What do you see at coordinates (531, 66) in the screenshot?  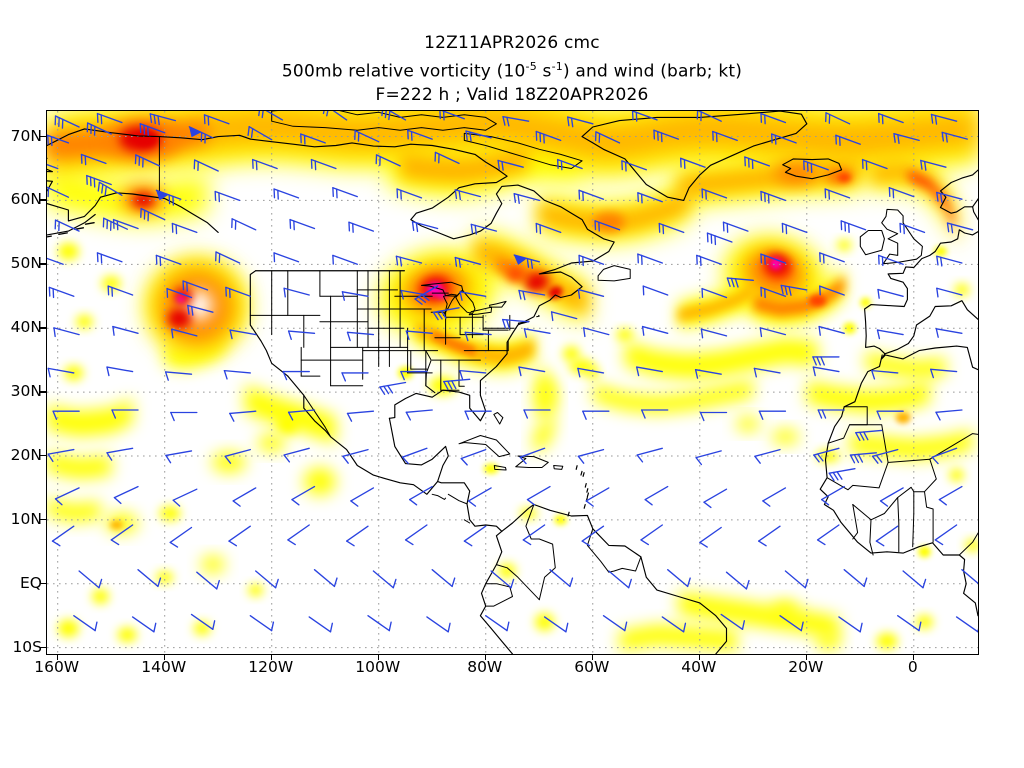 I see `title-exponent-minus5: -5` at bounding box center [531, 66].